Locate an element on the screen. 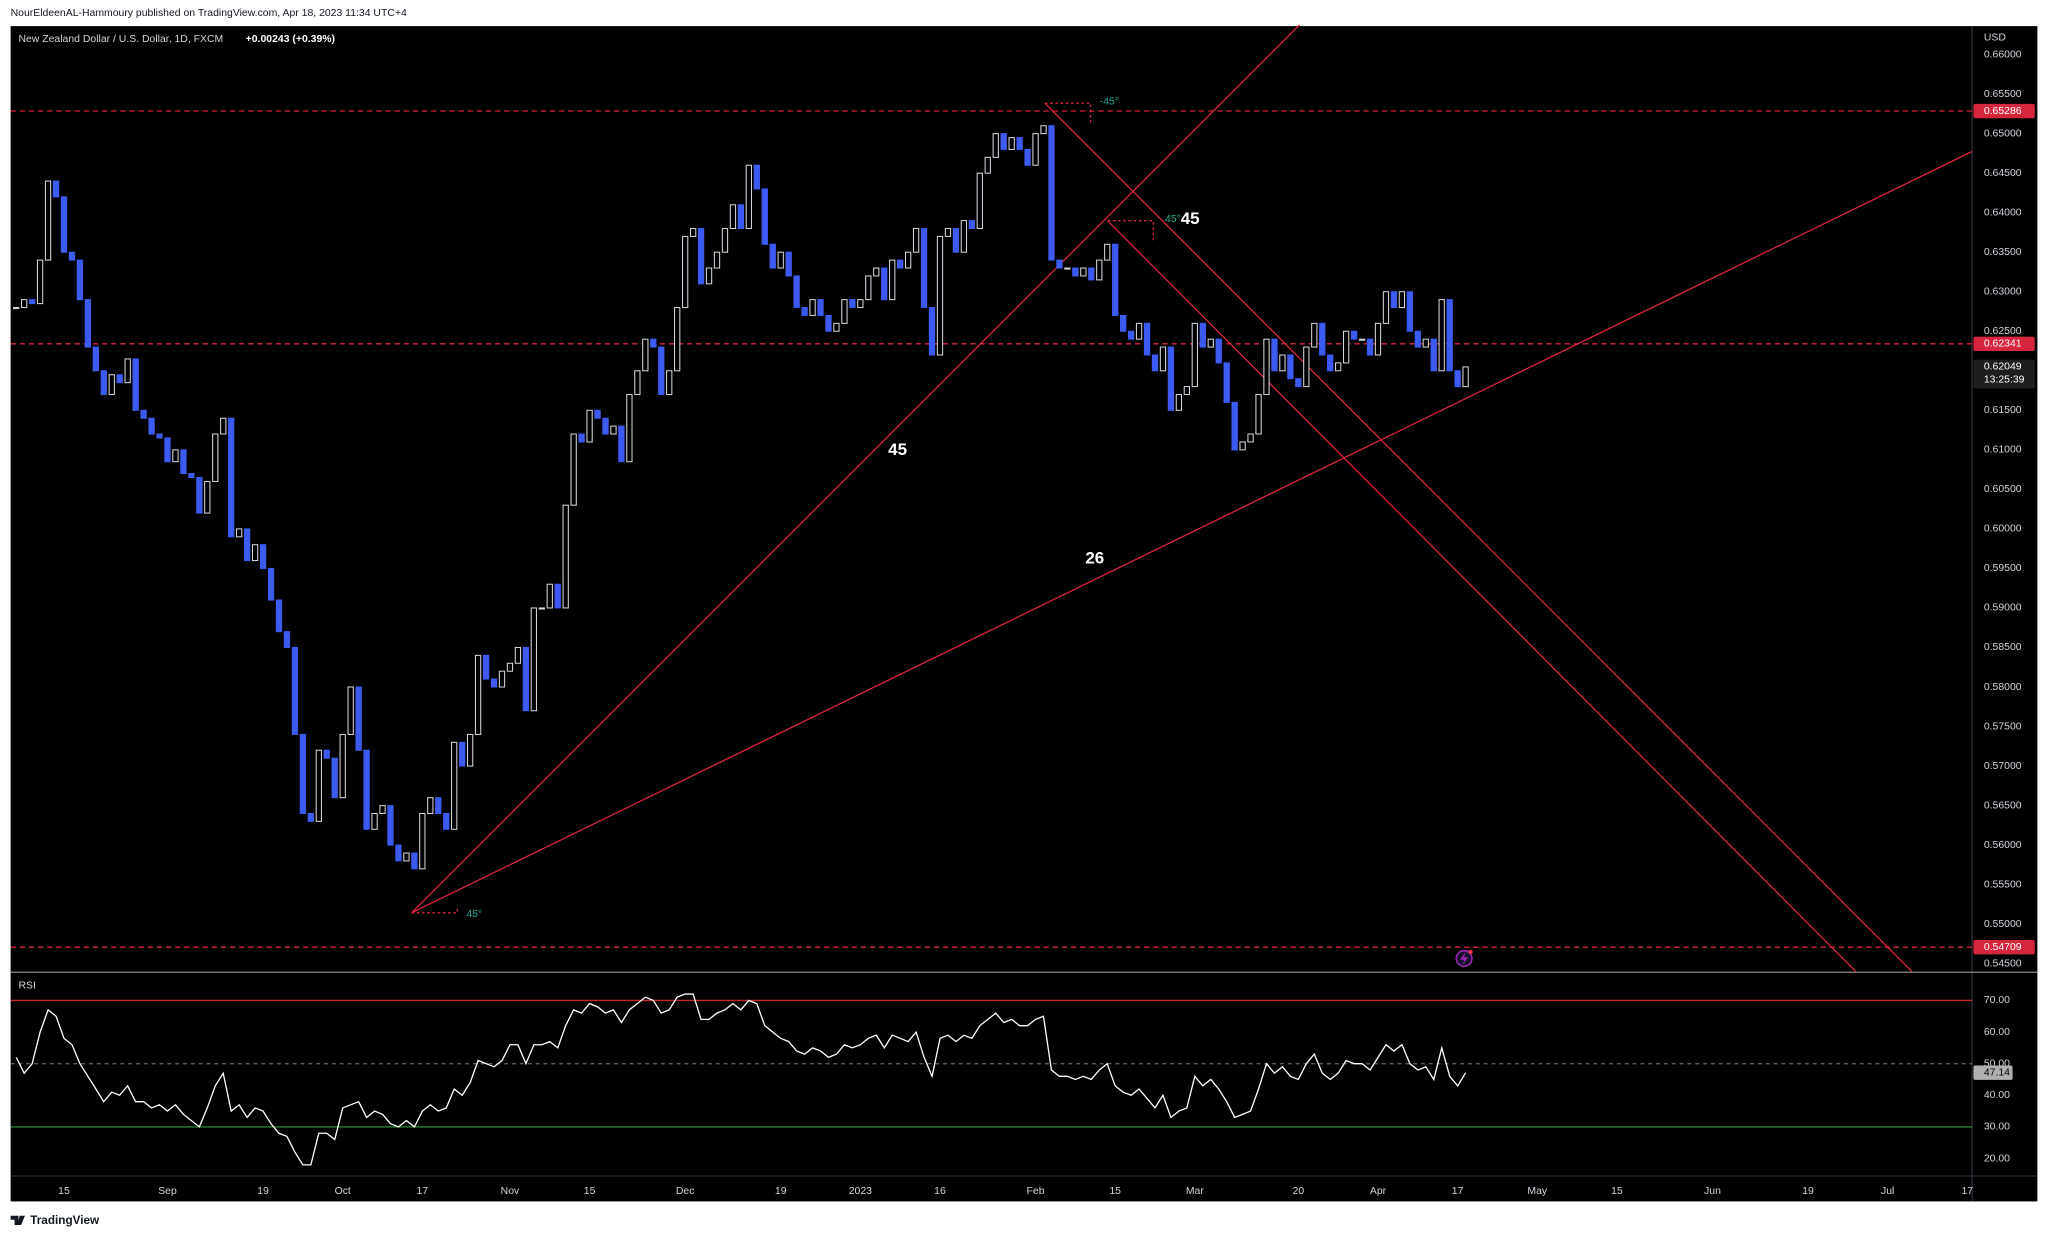 Image resolution: width=2048 pixels, height=1238 pixels. logo-mark is located at coordinates (17, 1220).